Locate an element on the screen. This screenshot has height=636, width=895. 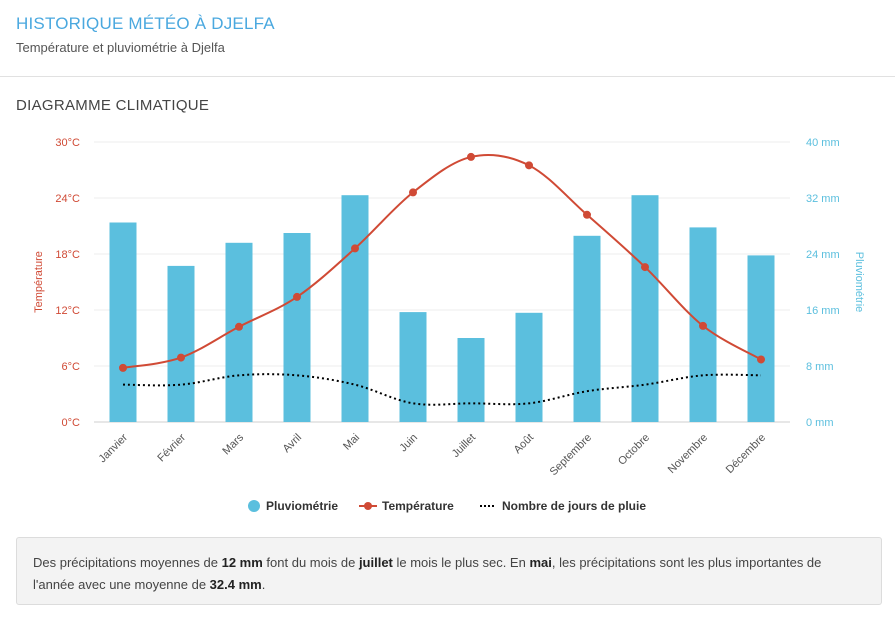
section-title: DIAGRAMME CLIMATIQUE is located at coordinates (113, 105).